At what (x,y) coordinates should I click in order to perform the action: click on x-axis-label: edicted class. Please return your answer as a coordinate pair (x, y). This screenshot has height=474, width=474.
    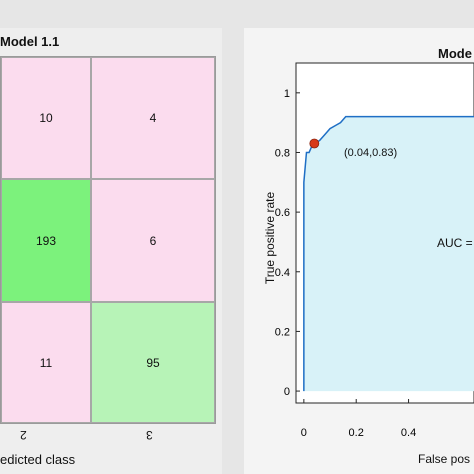
    Looking at the image, I should click on (38, 459).